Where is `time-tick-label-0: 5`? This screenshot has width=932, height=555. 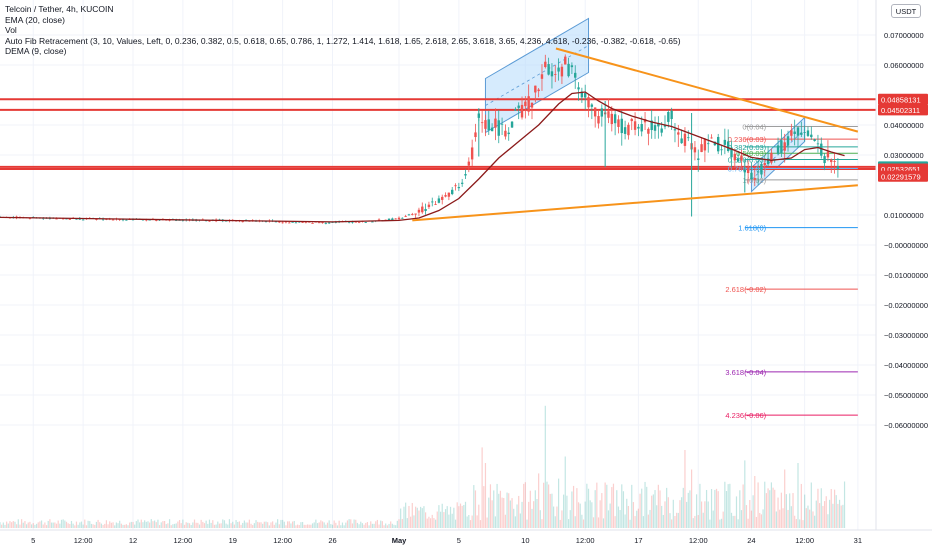 time-tick-label-0: 5 is located at coordinates (33, 540).